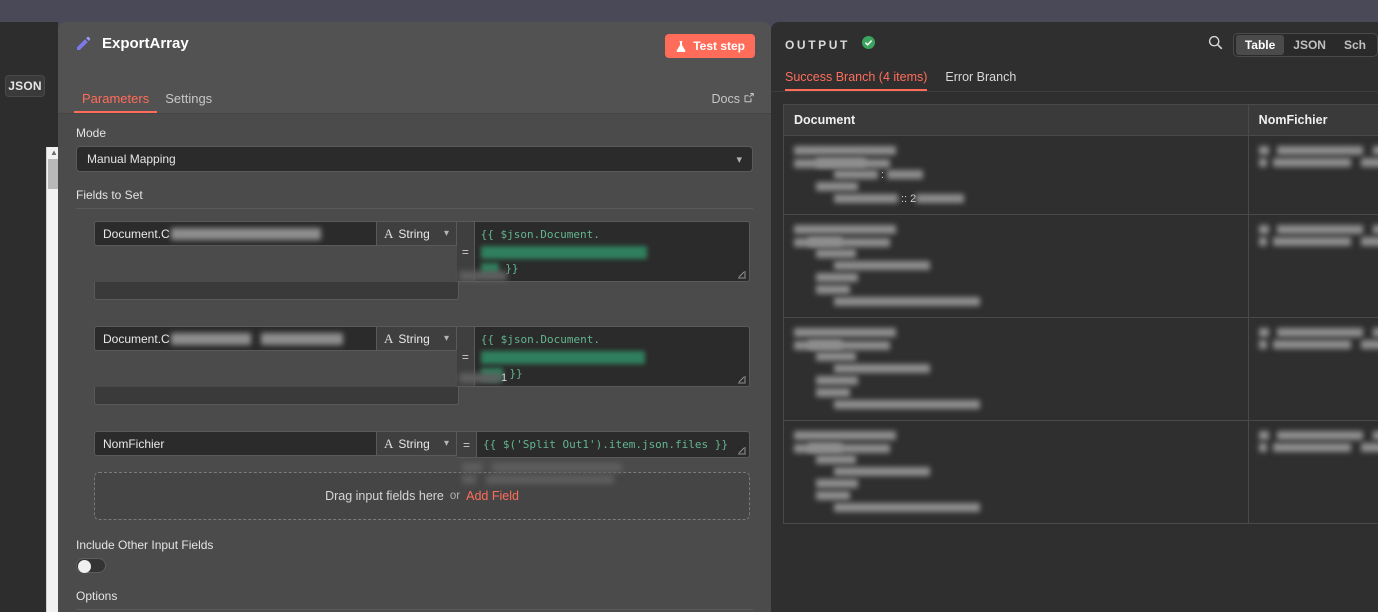  What do you see at coordinates (97, 596) in the screenshot?
I see `options-label: Options` at bounding box center [97, 596].